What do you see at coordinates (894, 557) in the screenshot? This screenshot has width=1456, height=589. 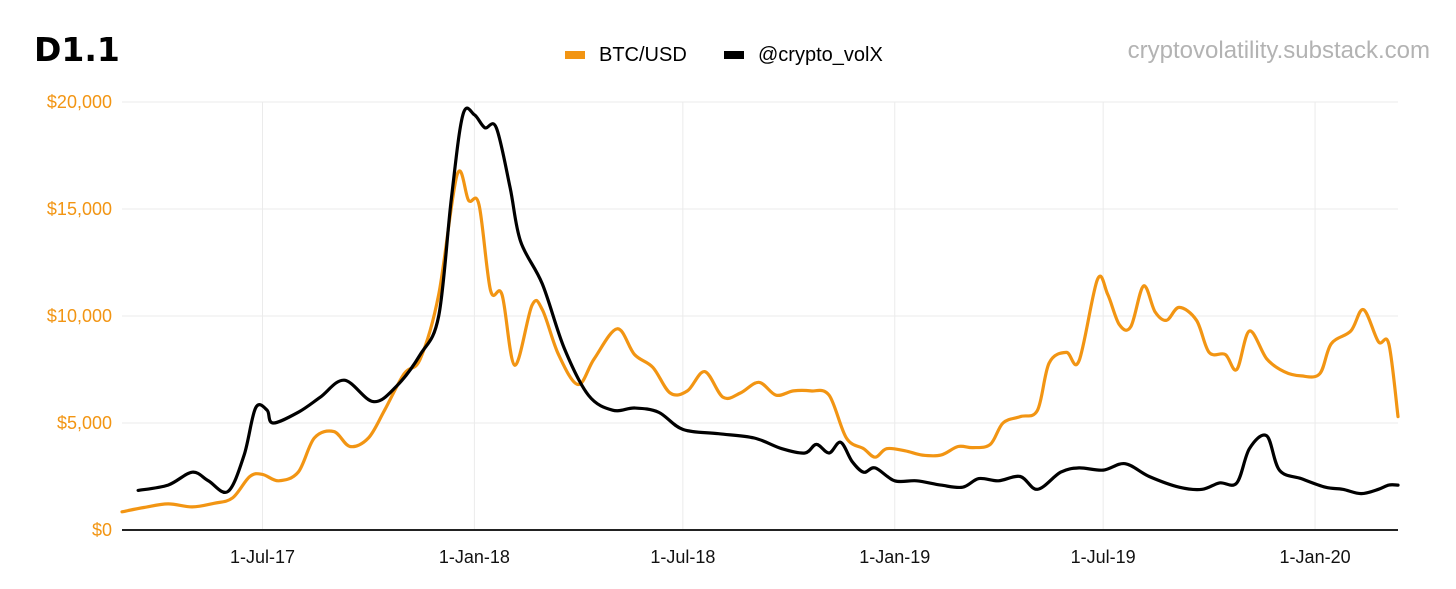 I see `x-tick-label: 1-Jan-19` at bounding box center [894, 557].